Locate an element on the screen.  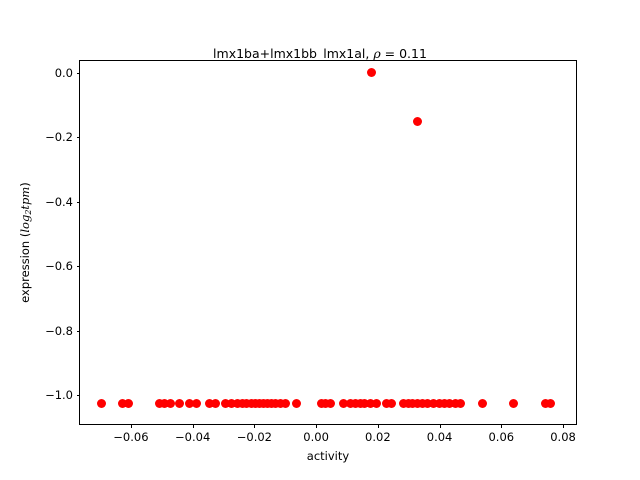
x-axis-tick-label: 0.00 is located at coordinates (316, 437).